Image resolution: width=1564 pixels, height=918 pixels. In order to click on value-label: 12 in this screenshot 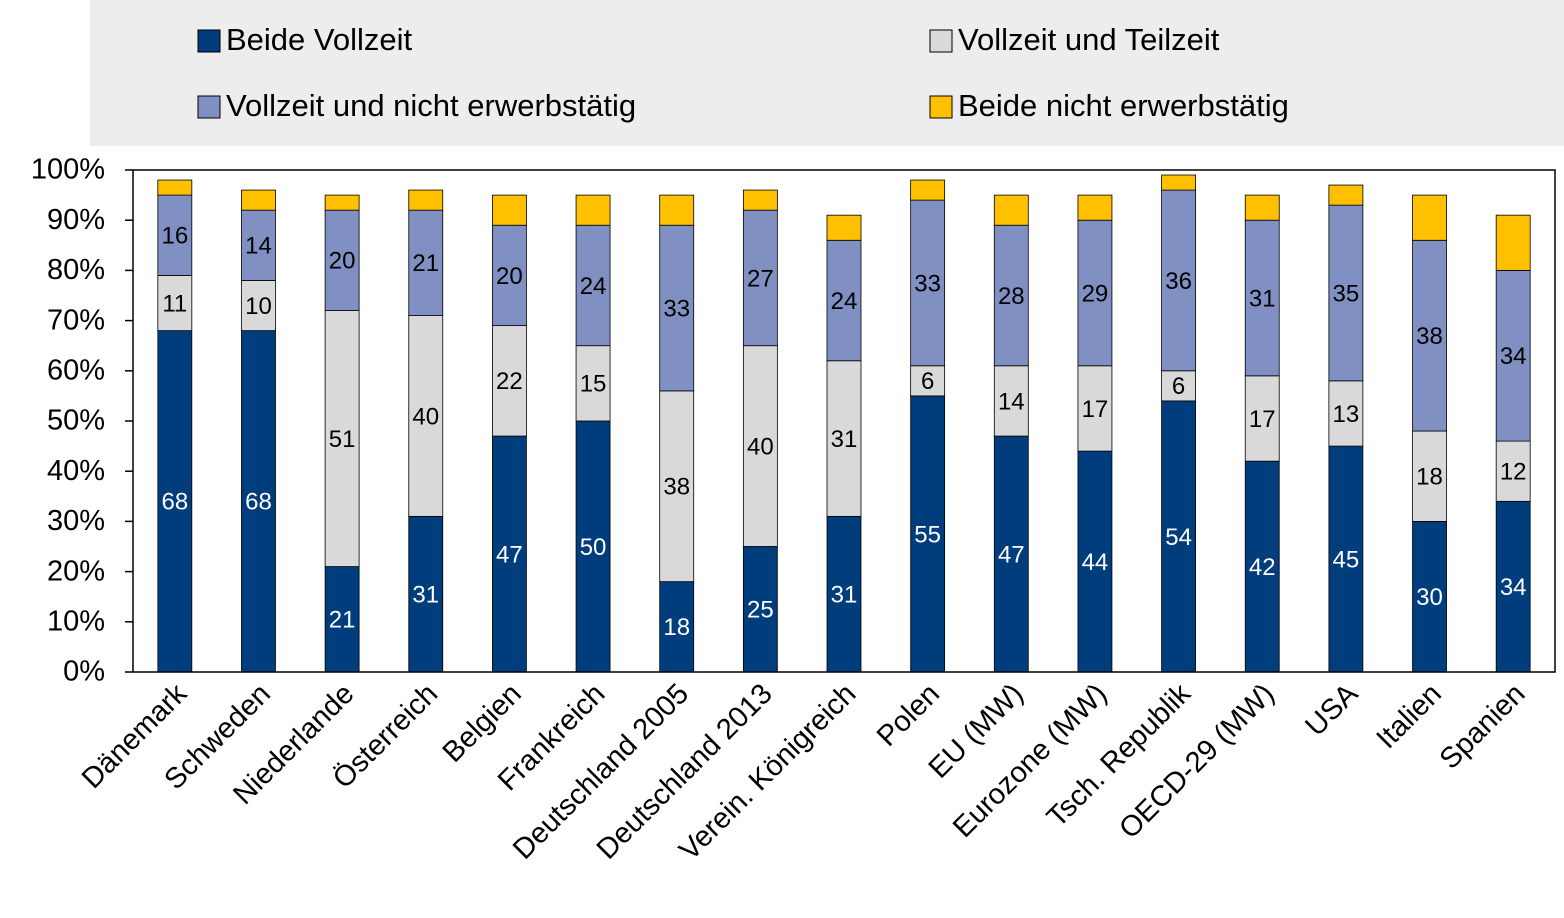, I will do `click(1513, 472)`.